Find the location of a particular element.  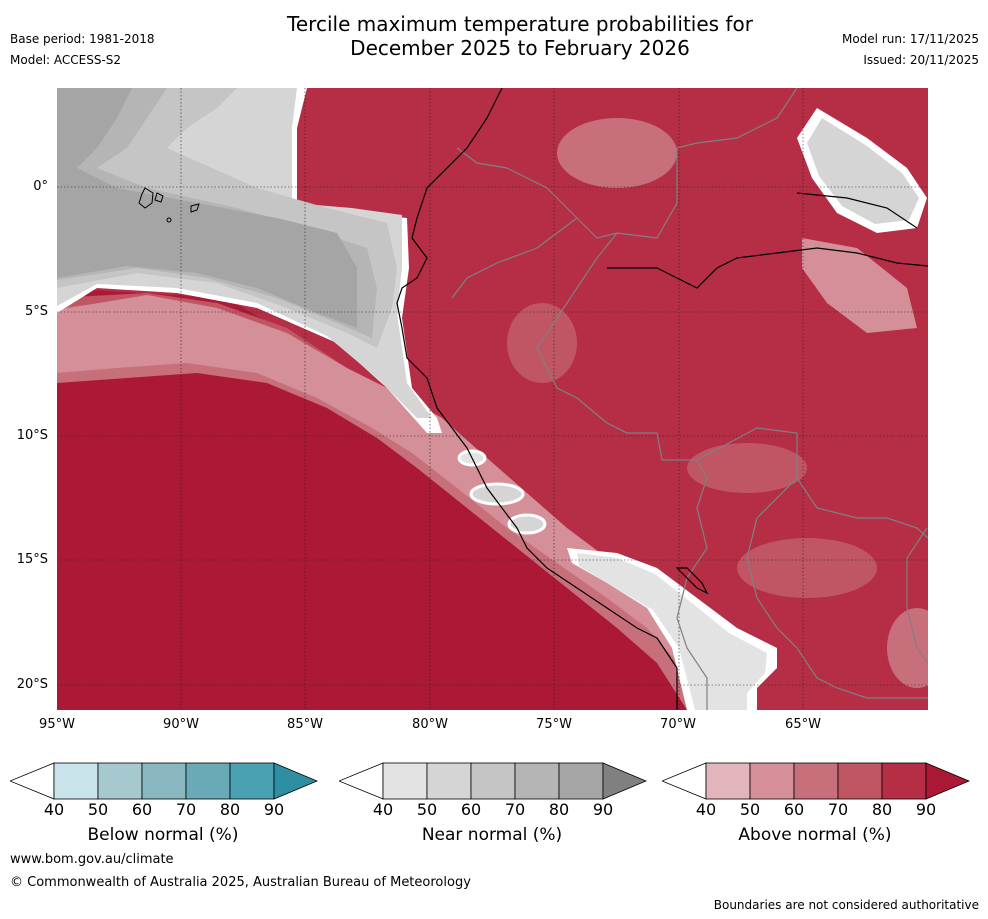

lat-label-10s: 10°S is located at coordinates (32, 435).